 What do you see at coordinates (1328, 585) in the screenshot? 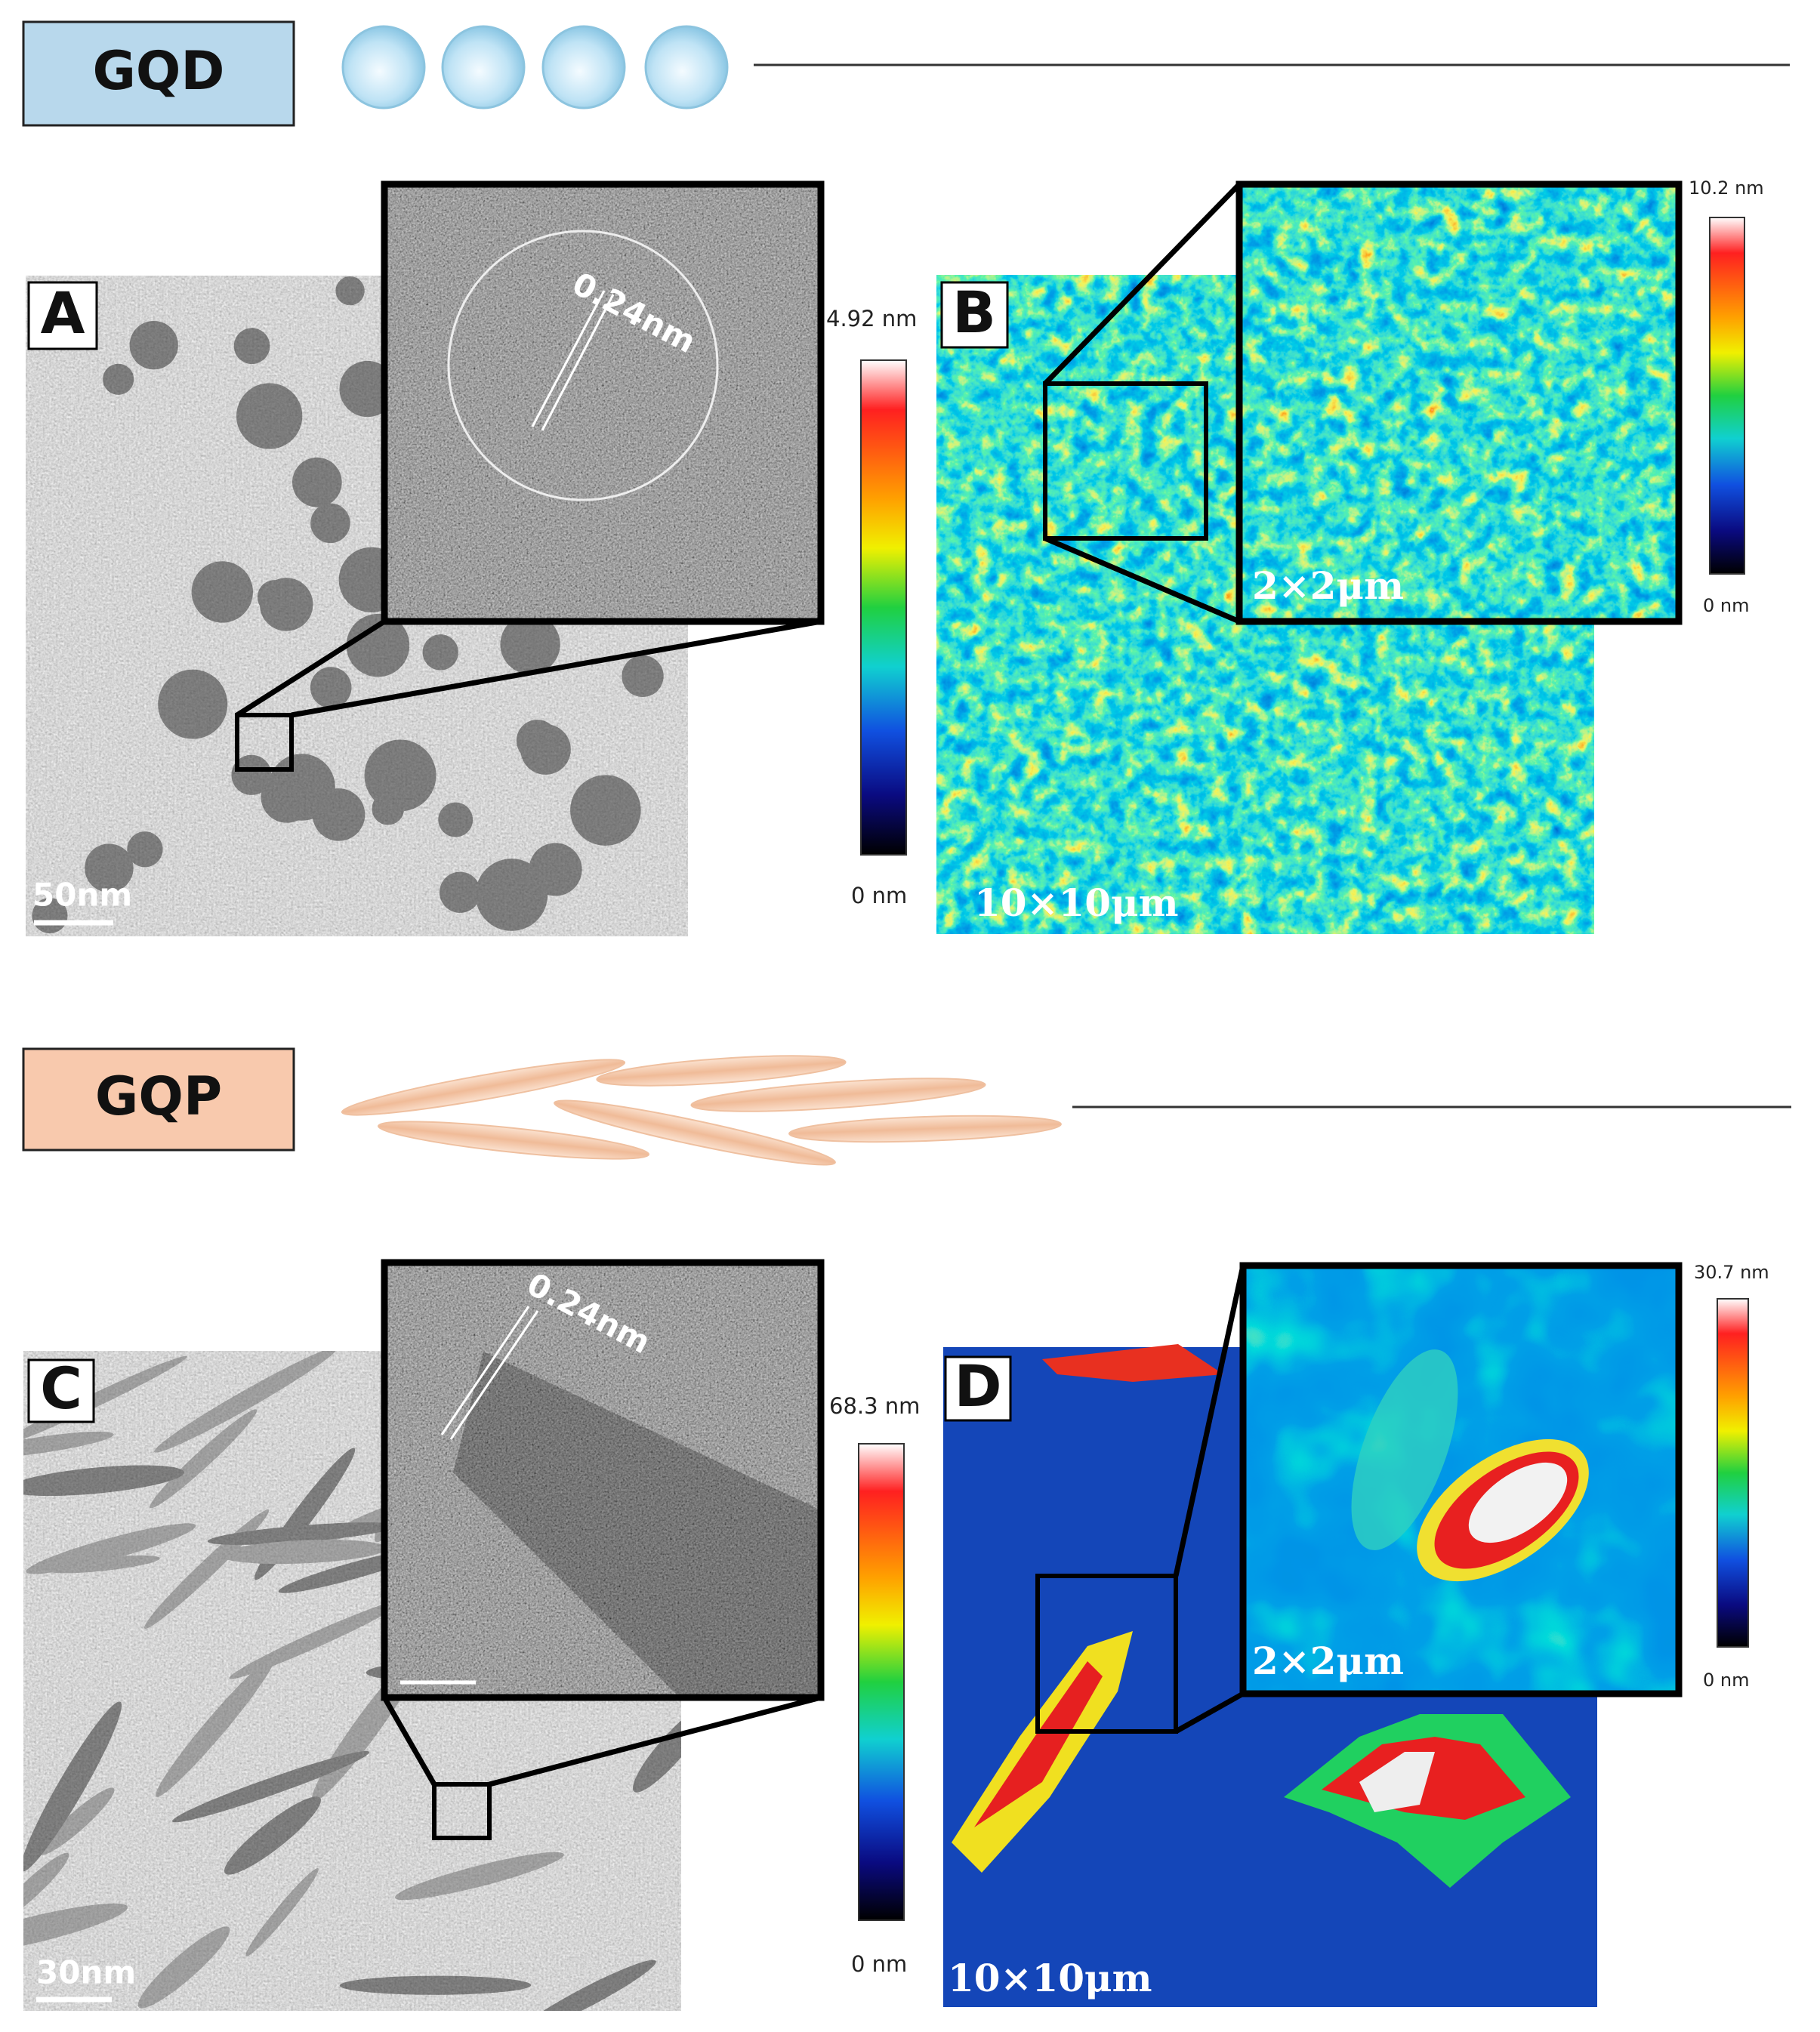
I see `inset-scan-size: 2×2μm` at bounding box center [1328, 585].